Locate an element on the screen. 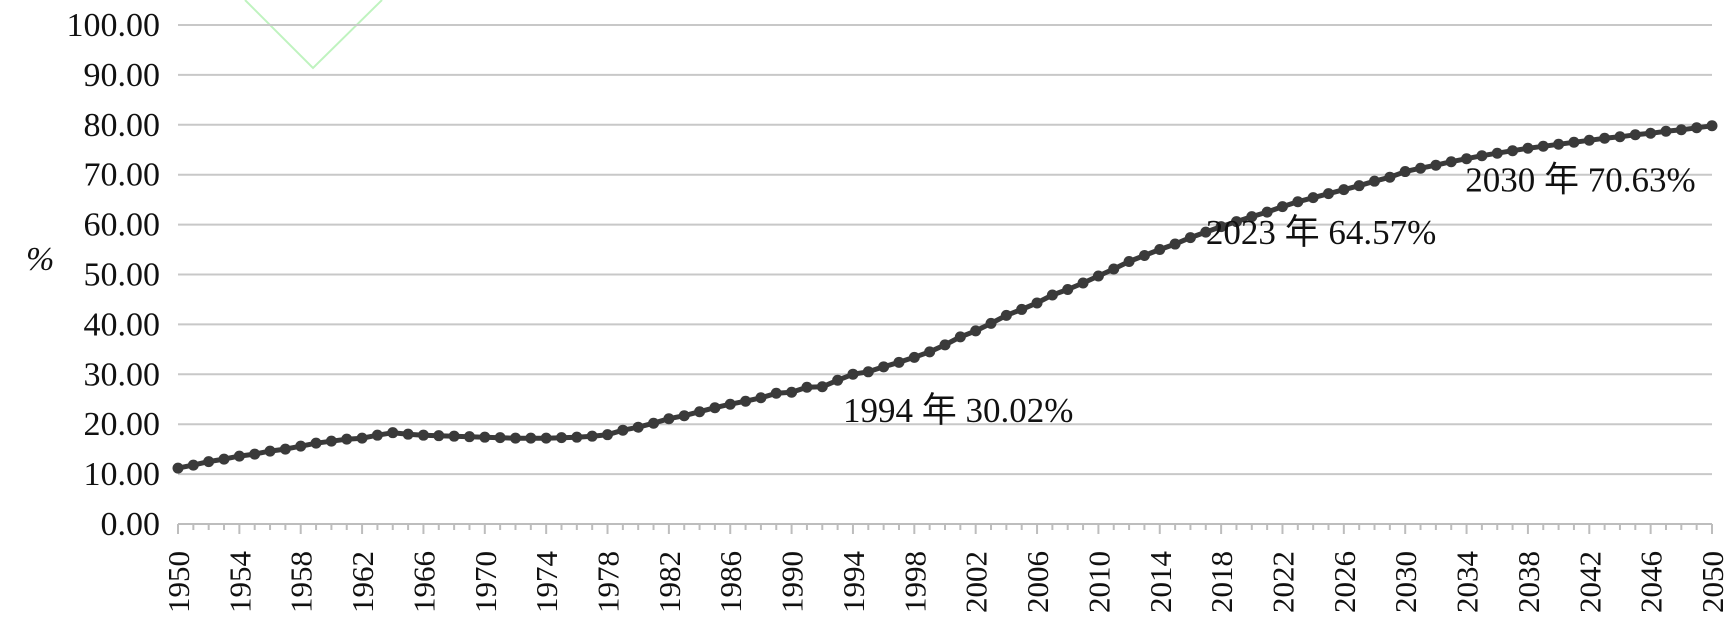 The width and height of the screenshot is (1736, 638). x-tick-label: 1966 is located at coordinates (423, 582).